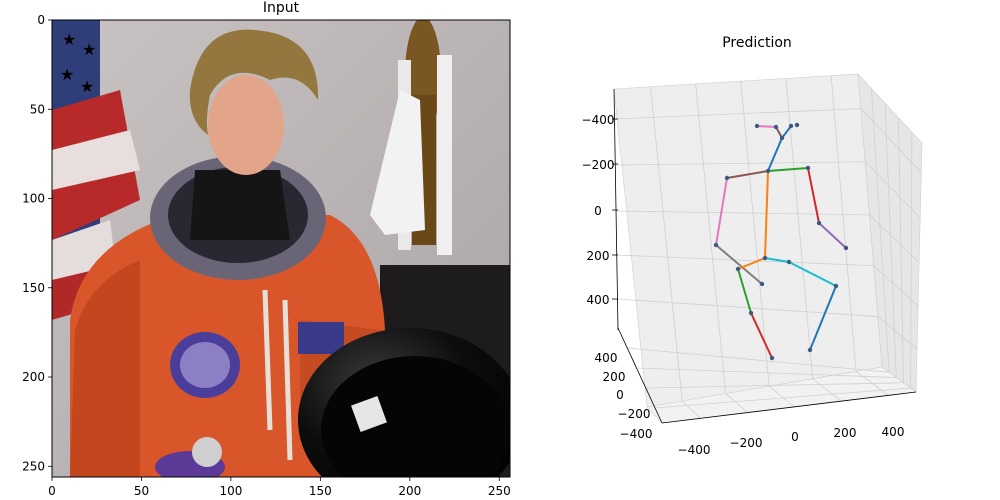 The height and width of the screenshot is (500, 1000). I want to click on input-y-tick-label: 50, so click(37, 109).